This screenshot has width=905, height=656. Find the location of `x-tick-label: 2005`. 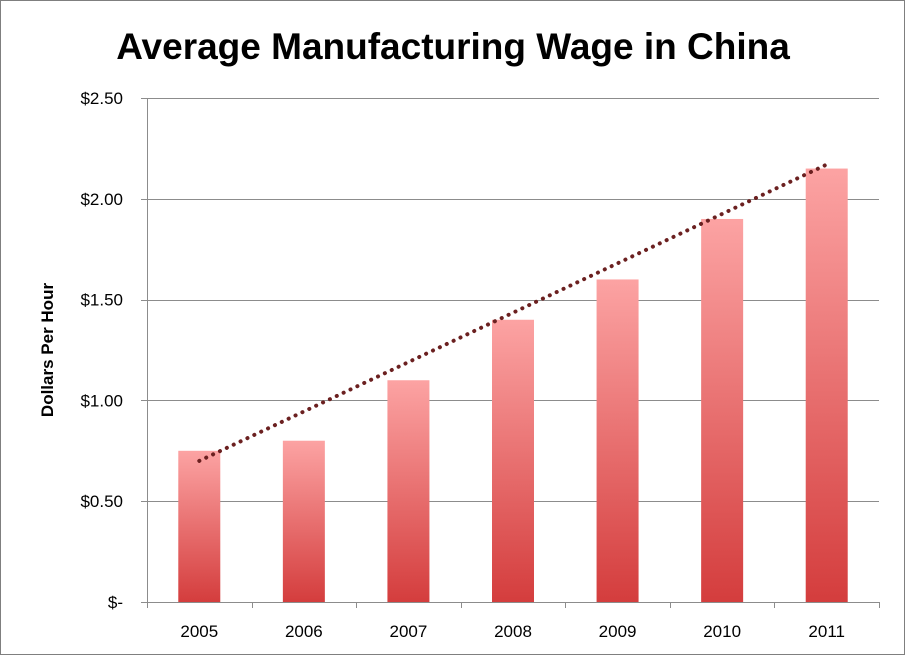

x-tick-label: 2005 is located at coordinates (199, 631).